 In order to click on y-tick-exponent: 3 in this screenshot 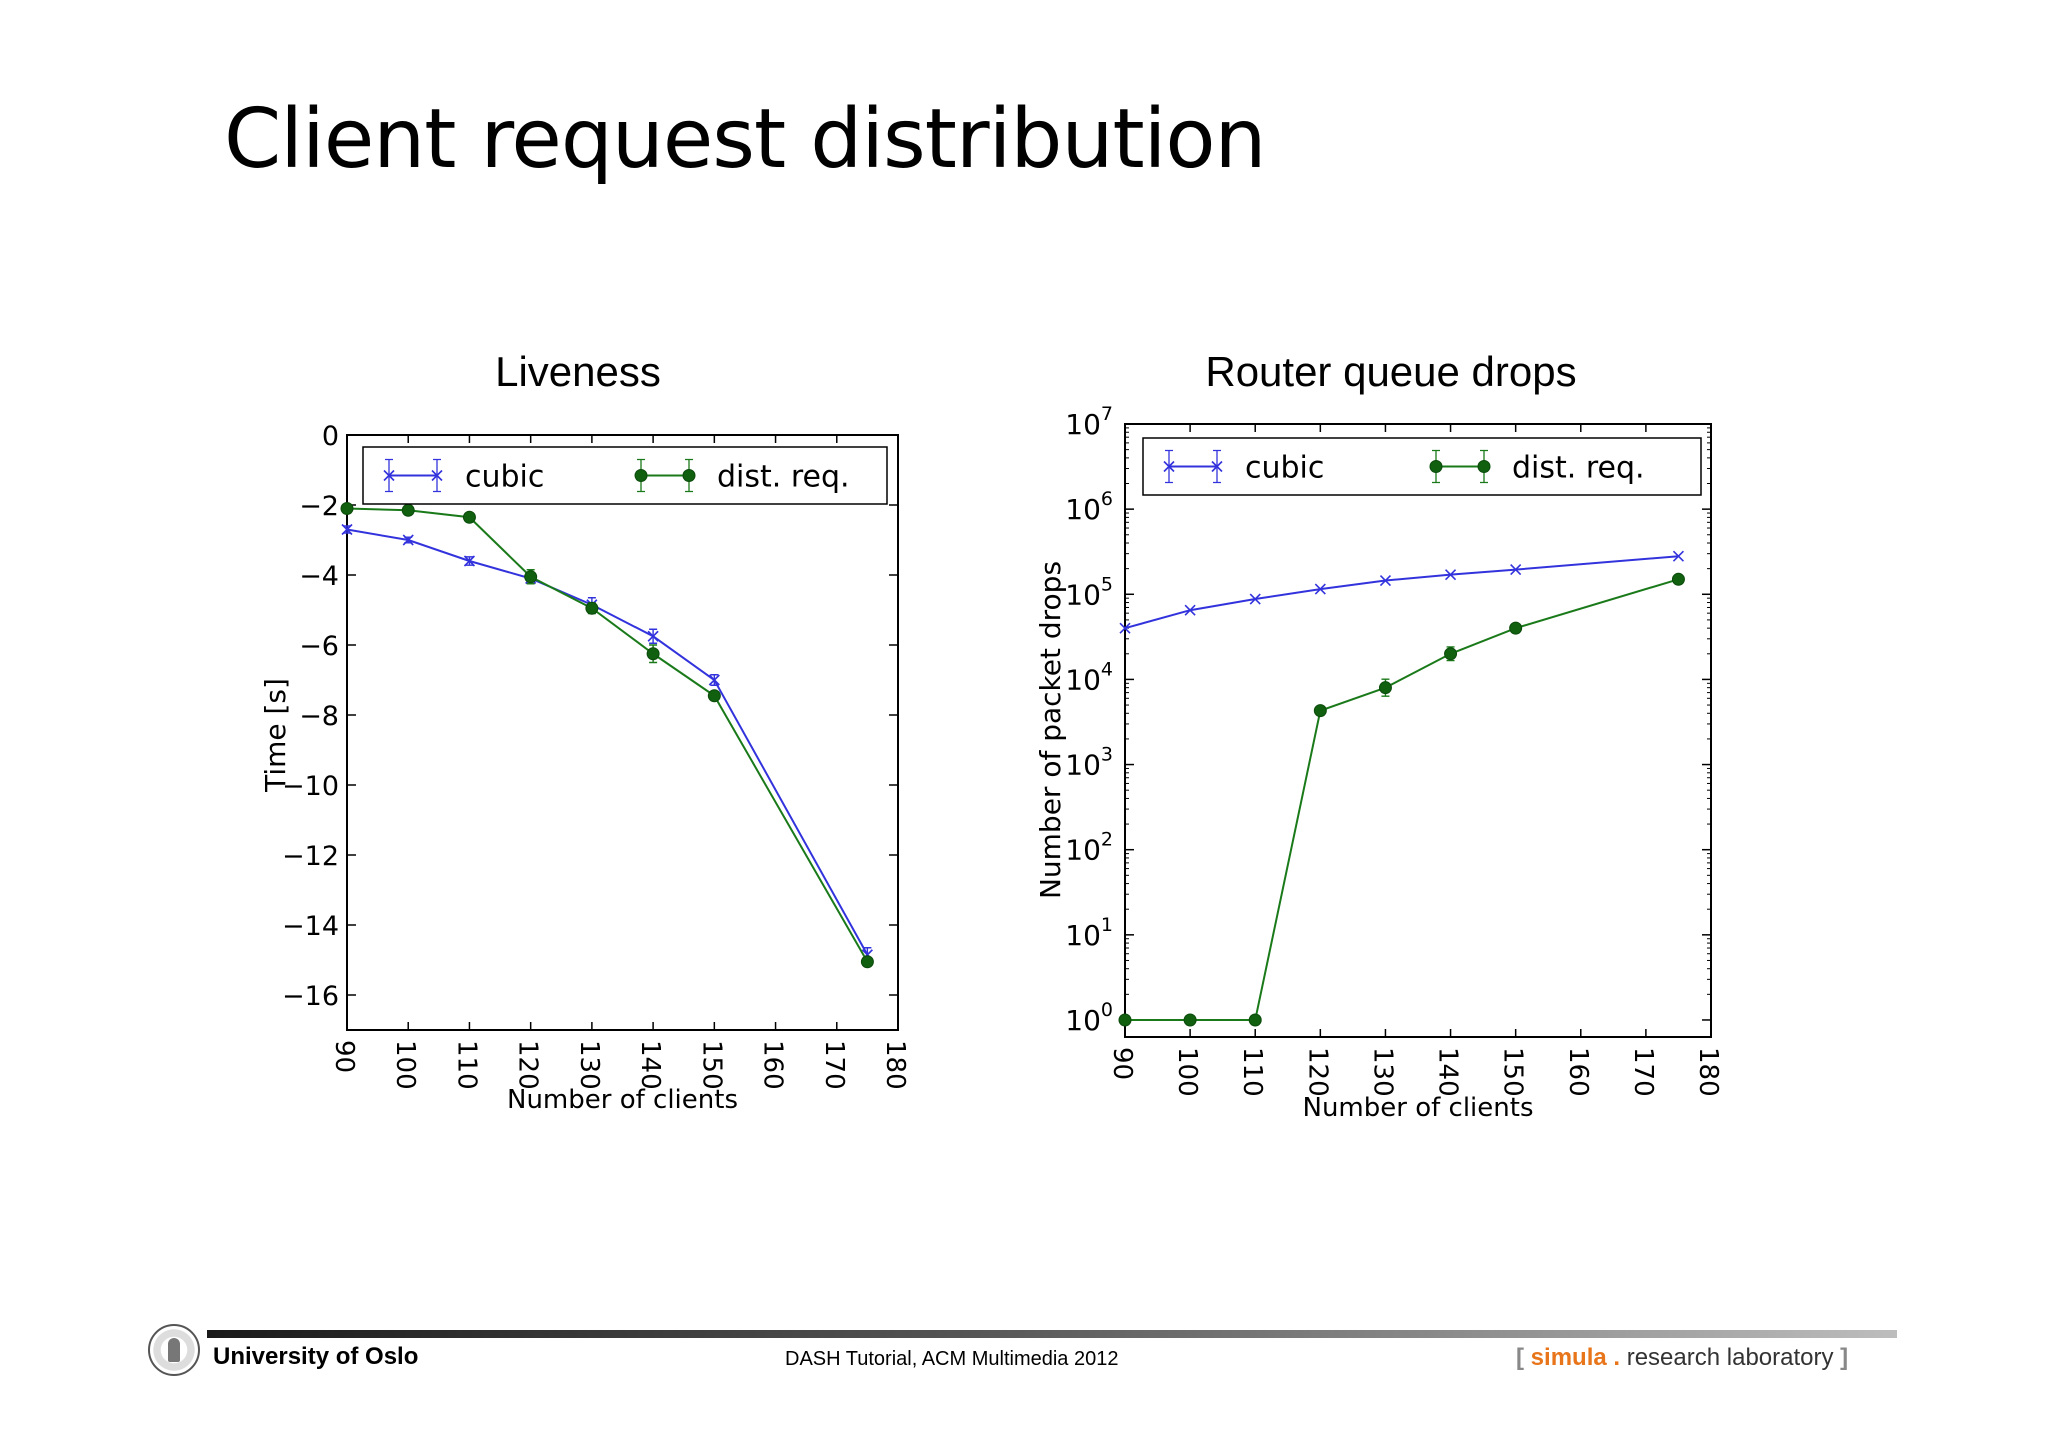, I will do `click(1107, 755)`.